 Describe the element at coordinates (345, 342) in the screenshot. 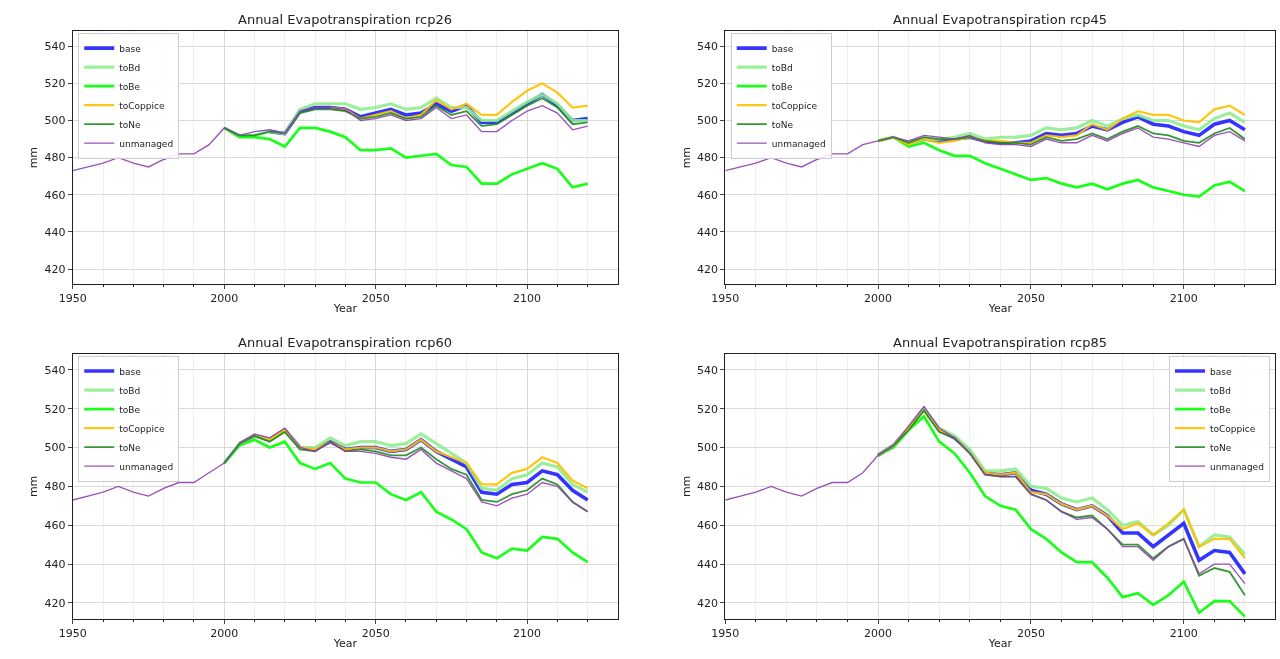

I see `chart-title: Annual Evapotranspiration rcp60` at that location.